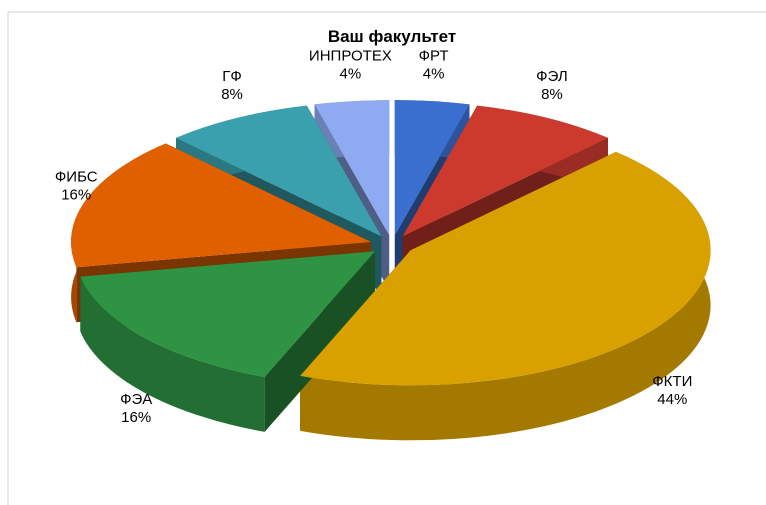  What do you see at coordinates (434, 55) in the screenshot?
I see `slice-label: ФРТ` at bounding box center [434, 55].